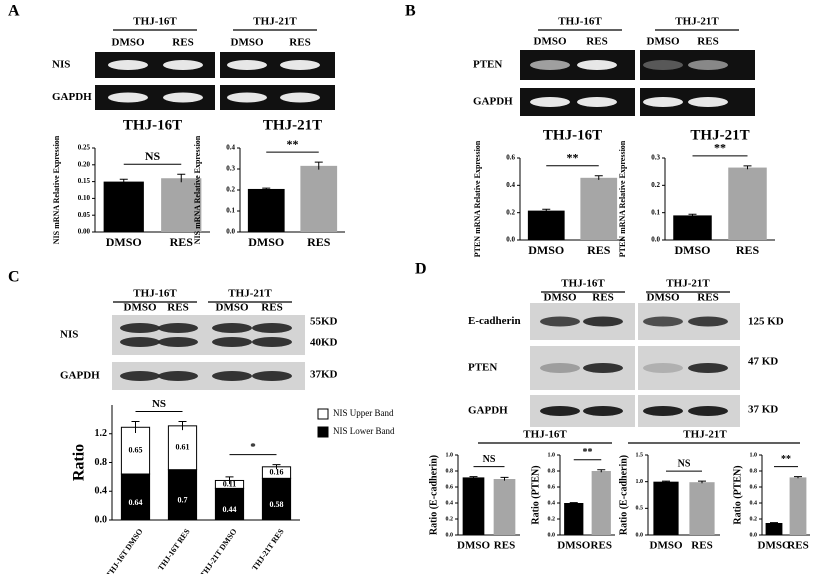 The width and height of the screenshot is (825, 574). I want to click on size-marker: 40KD, so click(324, 343).